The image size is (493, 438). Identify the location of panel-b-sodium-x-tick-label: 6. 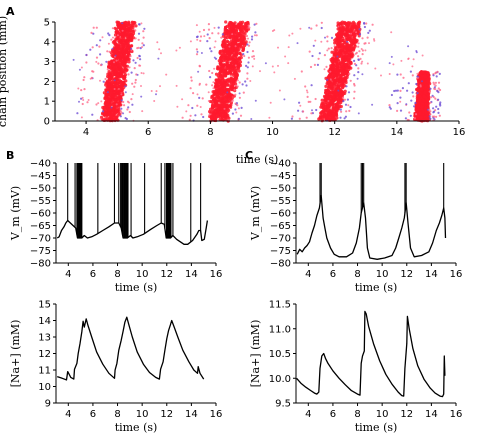
(93, 414).